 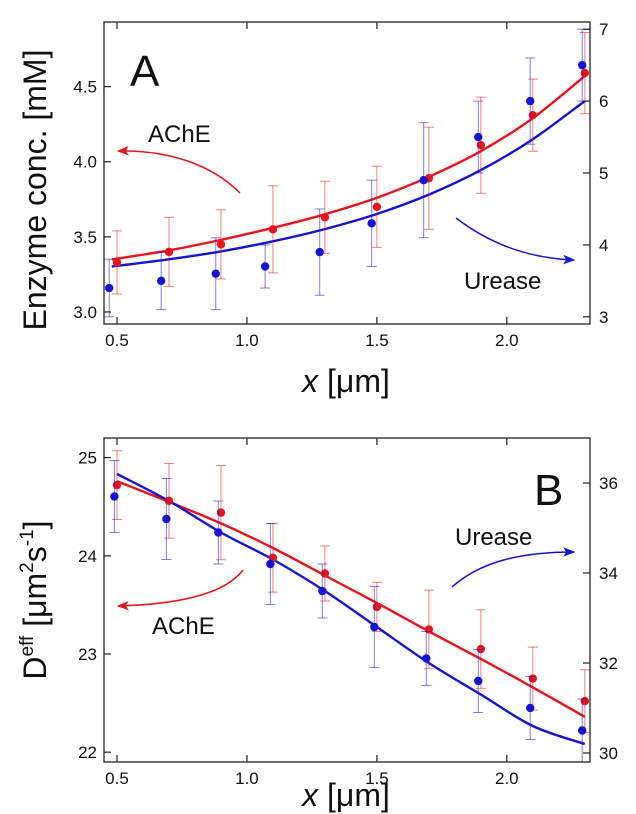 I want to click on panel-a-x-axis-label: x [μm], so click(x=345, y=381).